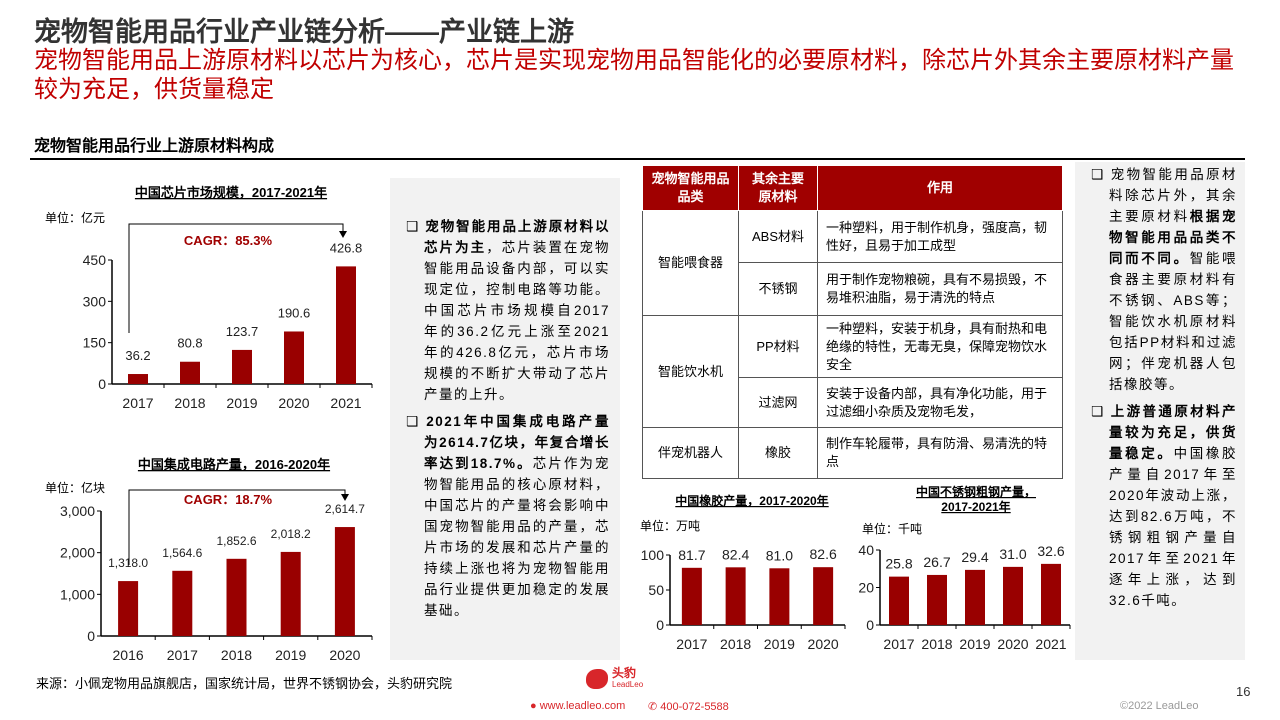 The width and height of the screenshot is (1280, 720). I want to click on logo-cn: 头豹, so click(624, 673).